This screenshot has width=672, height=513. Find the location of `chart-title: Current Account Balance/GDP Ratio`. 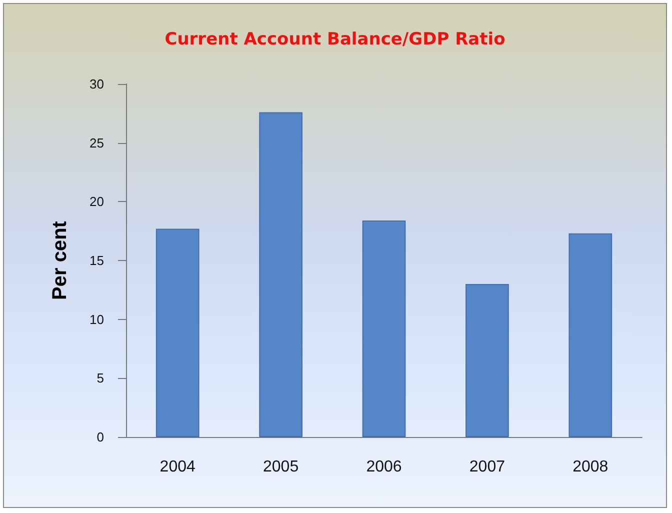

chart-title: Current Account Balance/GDP Ratio is located at coordinates (335, 40).